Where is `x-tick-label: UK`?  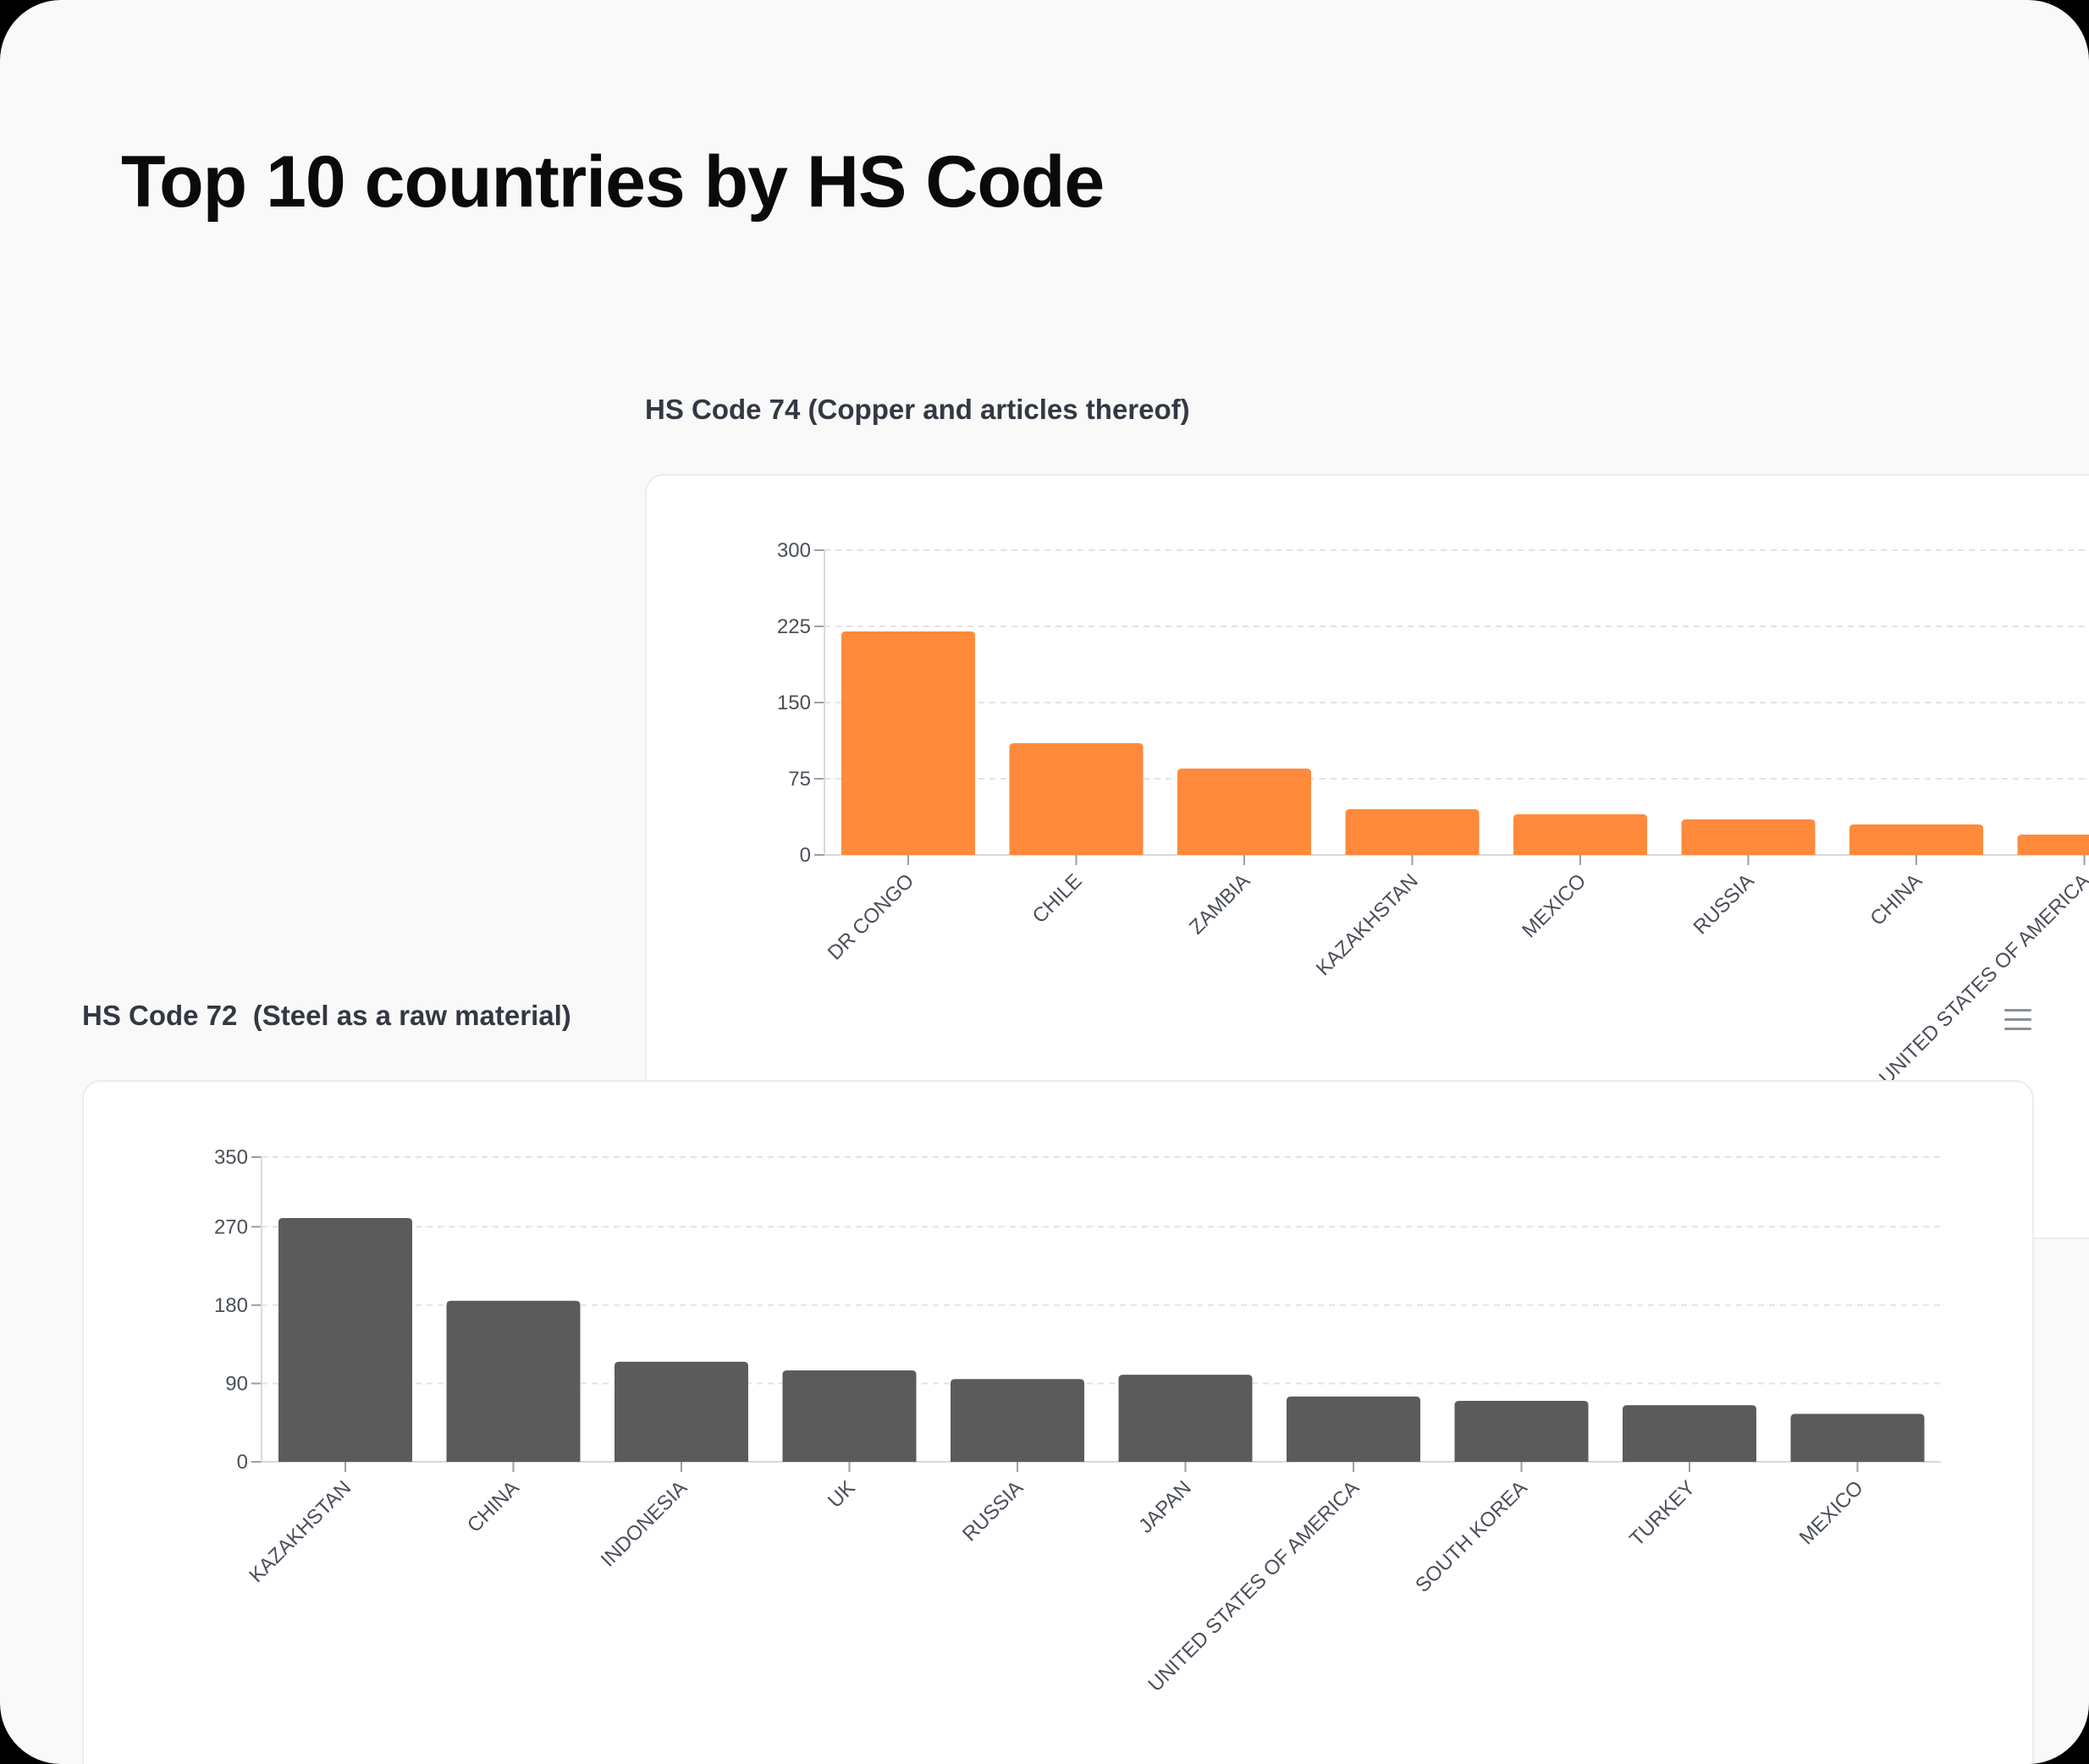 x-tick-label: UK is located at coordinates (842, 1494).